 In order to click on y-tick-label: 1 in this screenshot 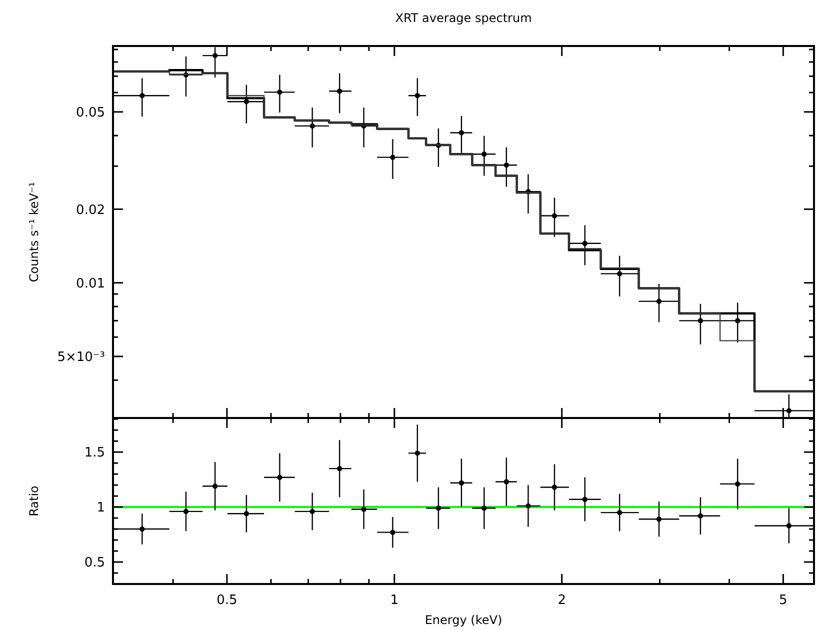, I will do `click(100, 508)`.